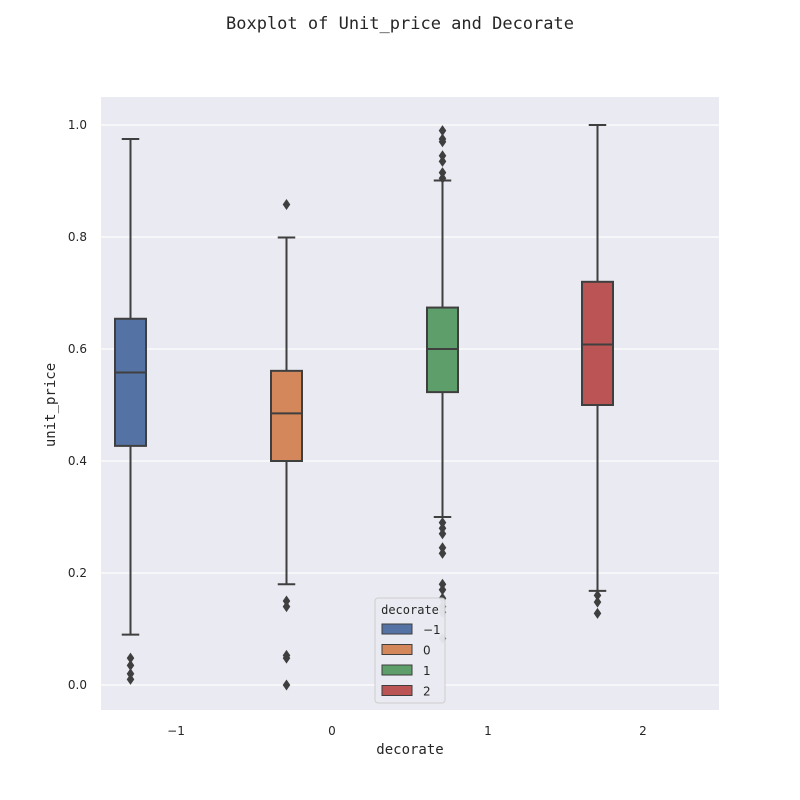  Describe the element at coordinates (77, 125) in the screenshot. I see `y-tick-label: 1.0` at that location.